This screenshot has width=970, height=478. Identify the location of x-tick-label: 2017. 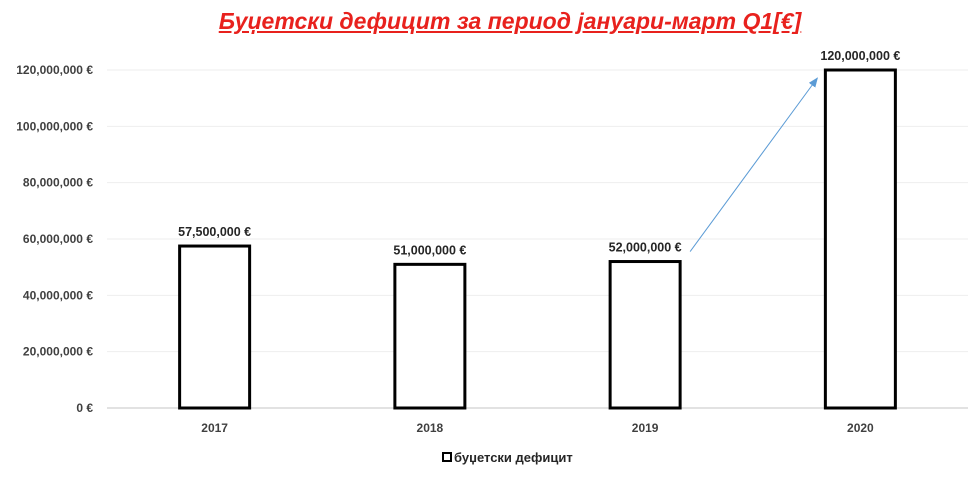
(214, 428).